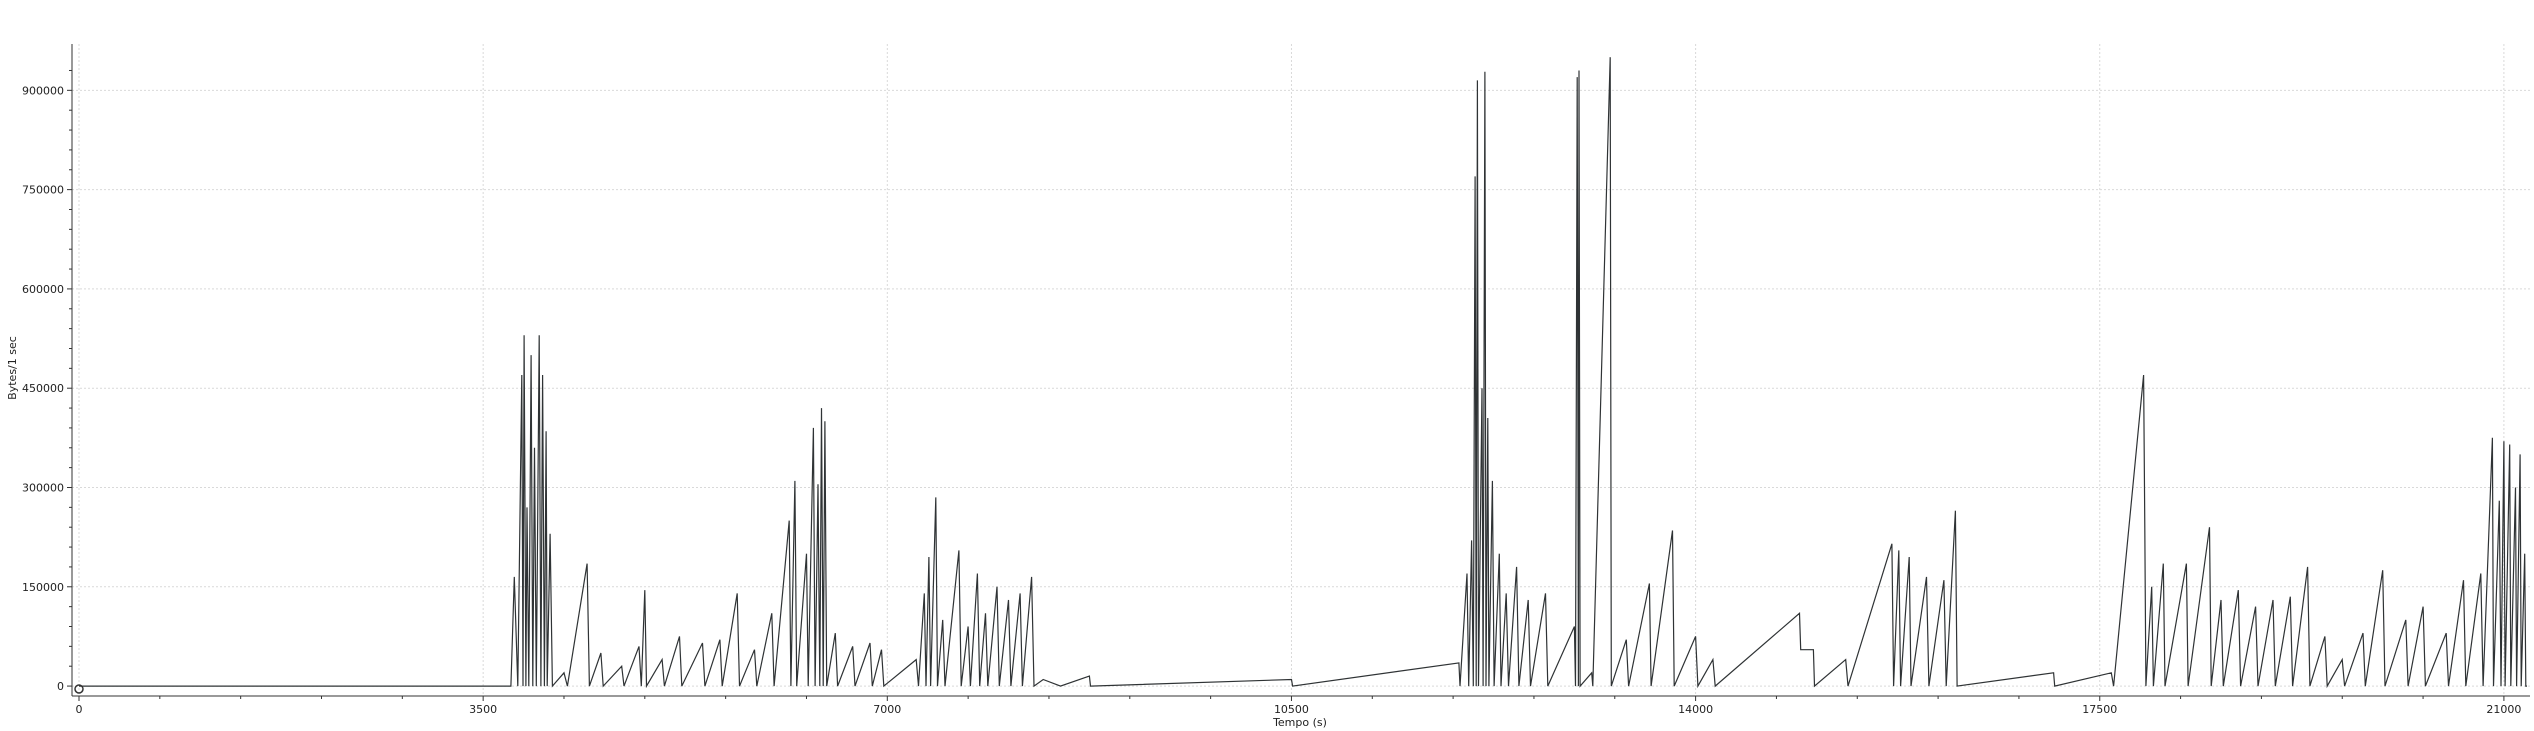 This screenshot has height=731, width=2534. What do you see at coordinates (1299, 722) in the screenshot?
I see `x-axis-label: Tempo (s)` at bounding box center [1299, 722].